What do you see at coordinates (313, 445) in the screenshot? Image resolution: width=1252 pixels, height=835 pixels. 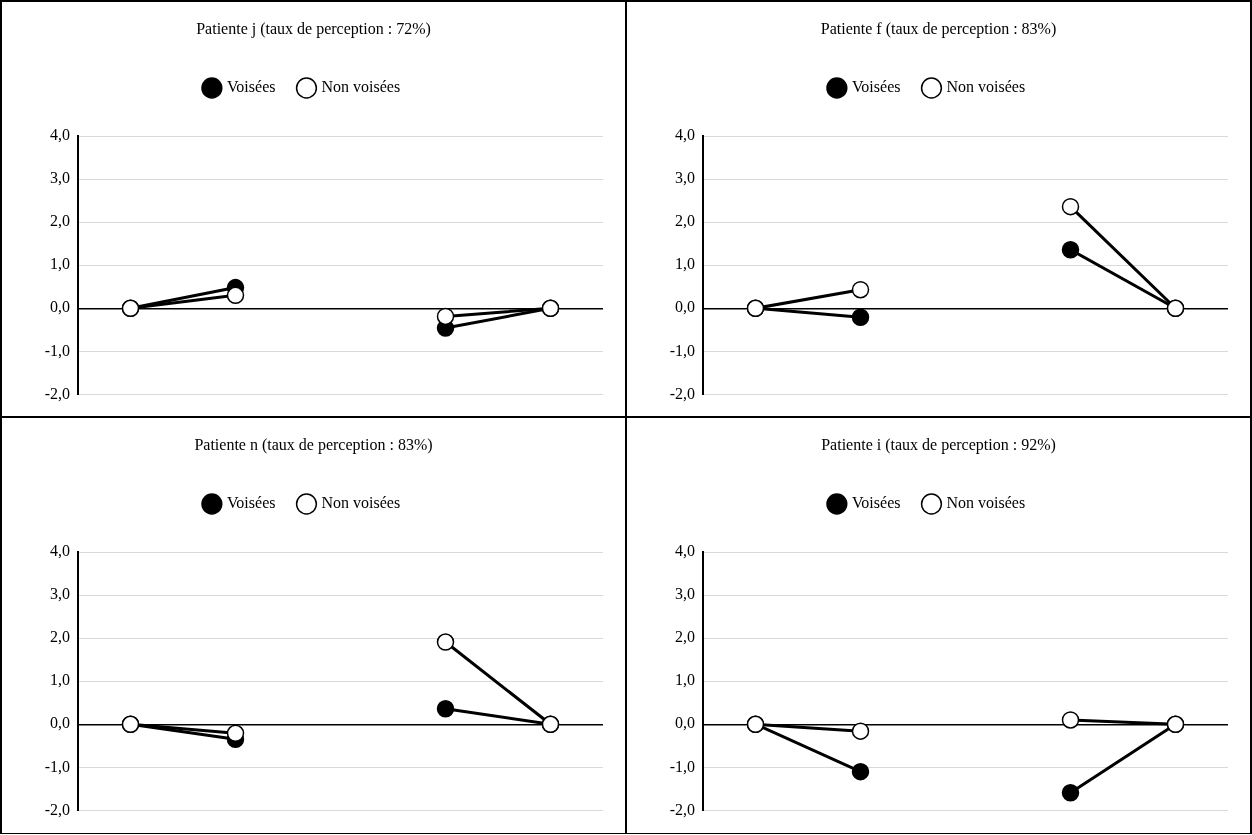 I see `chart-title: Patiente n (taux de perception : 83%)` at bounding box center [313, 445].